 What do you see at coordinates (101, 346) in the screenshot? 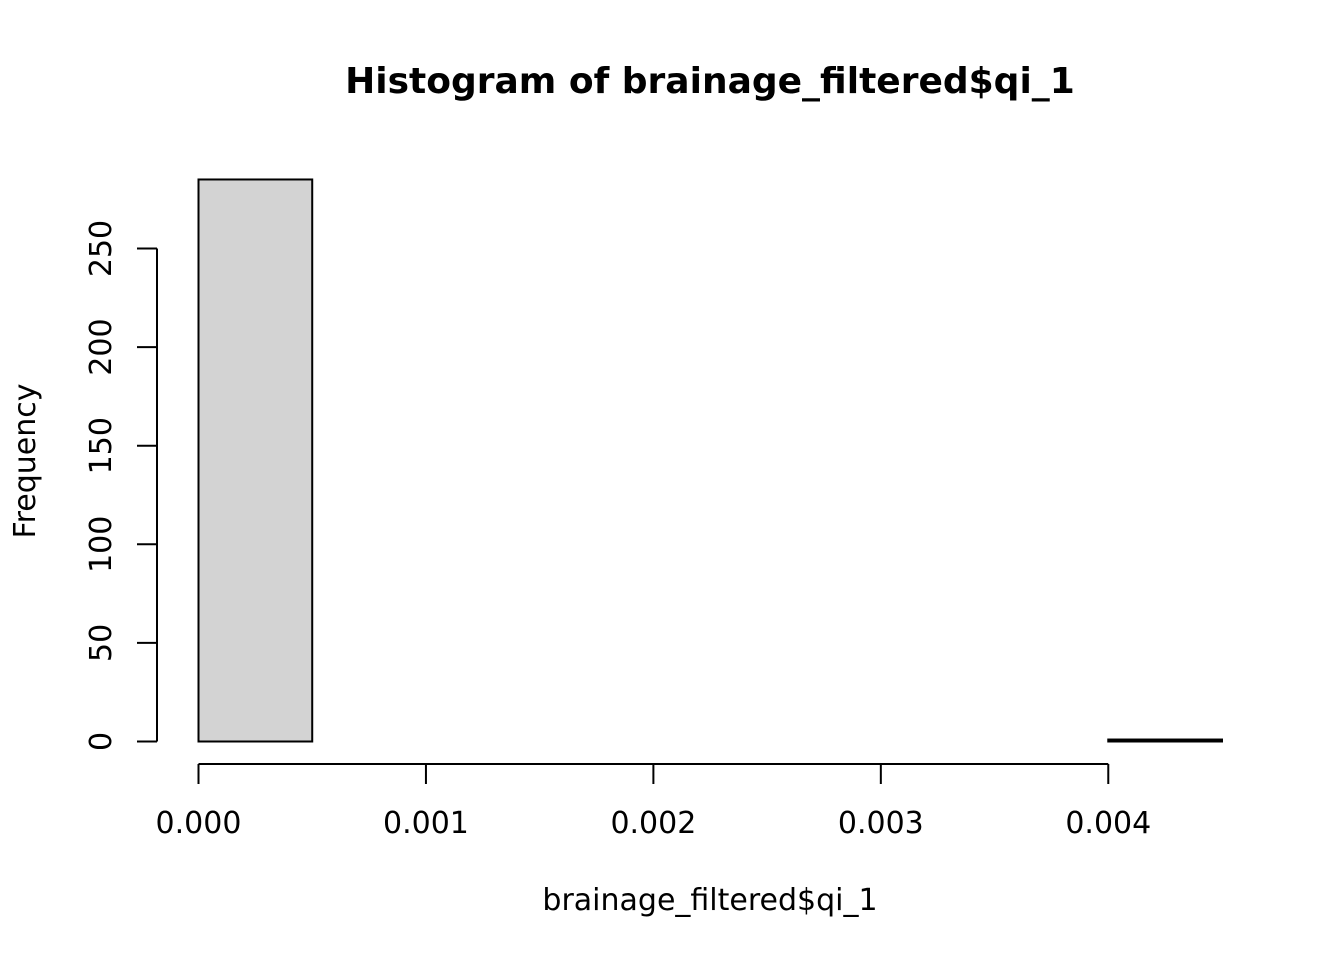
I see `y-tick-label: 200` at bounding box center [101, 346].